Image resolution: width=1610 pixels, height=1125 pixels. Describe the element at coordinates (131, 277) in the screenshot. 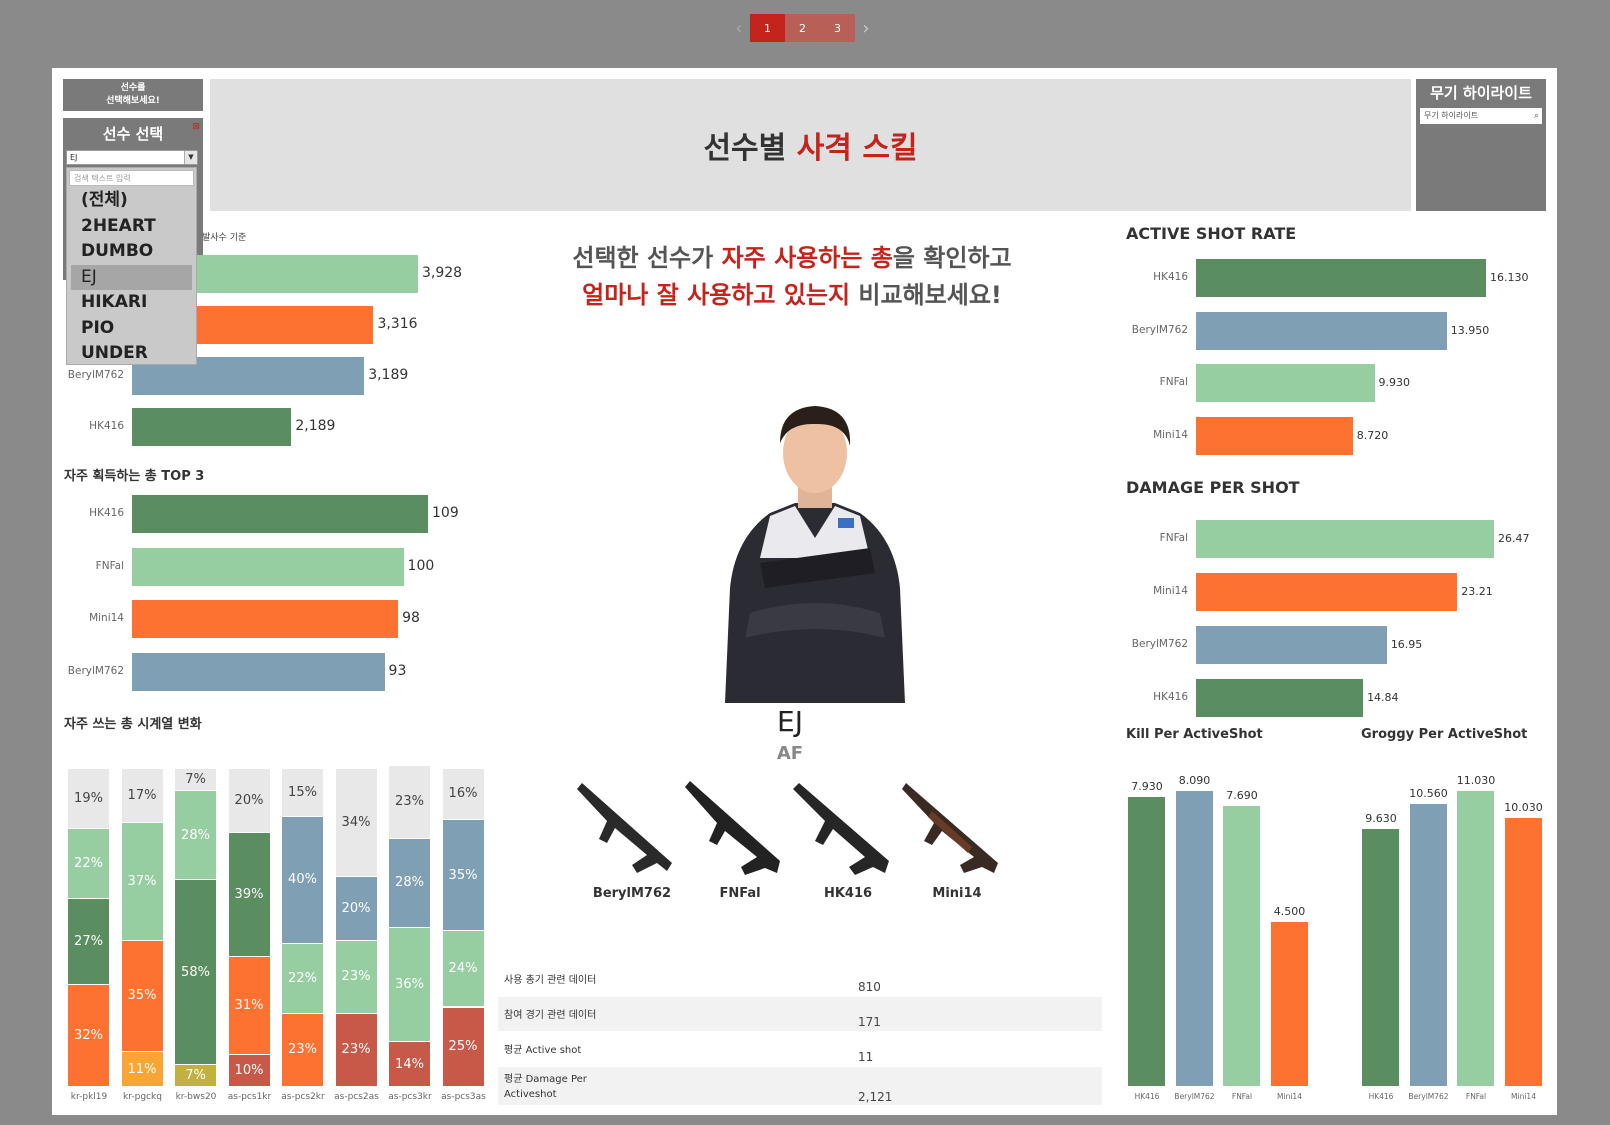

I see `dropdown-option-ej: EJ` at that location.